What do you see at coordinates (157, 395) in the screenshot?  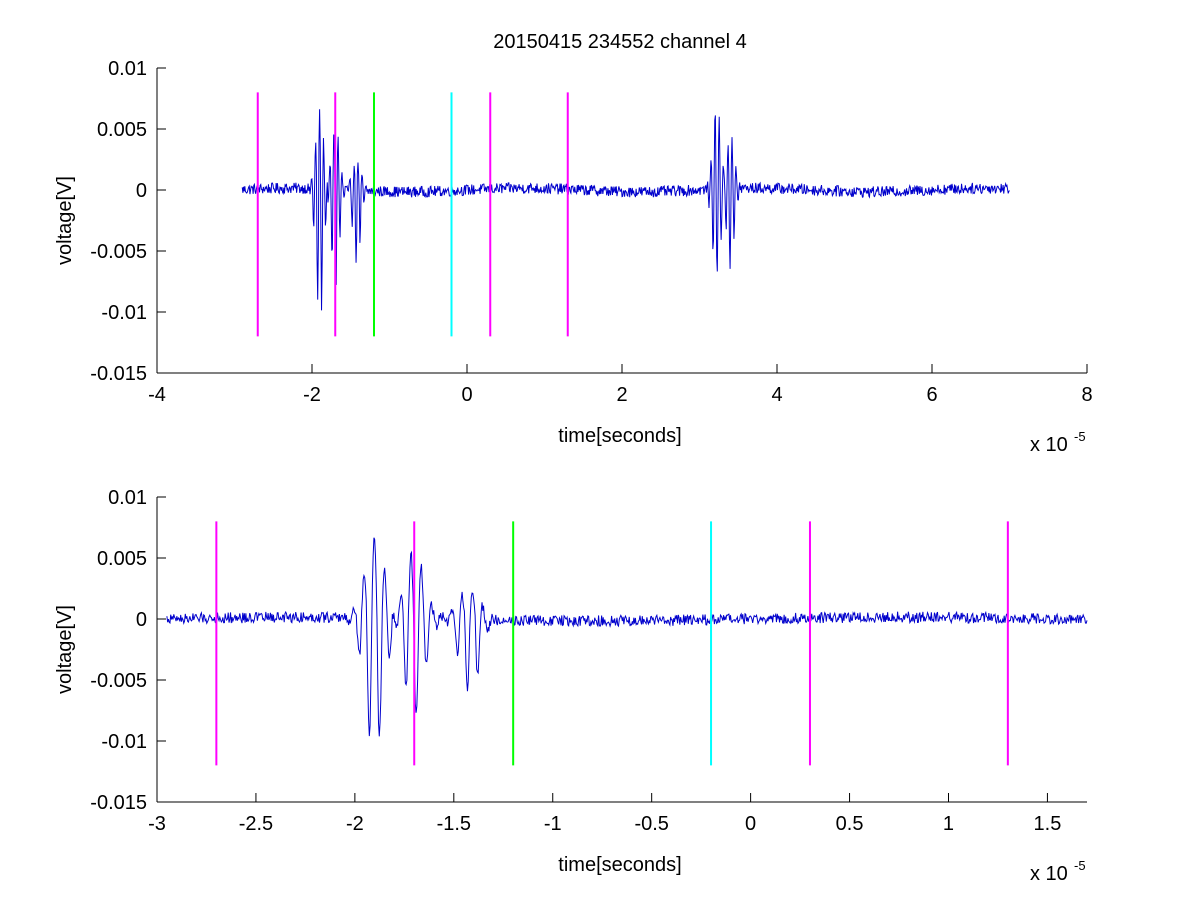 I see `x-tick-label: -4` at bounding box center [157, 395].